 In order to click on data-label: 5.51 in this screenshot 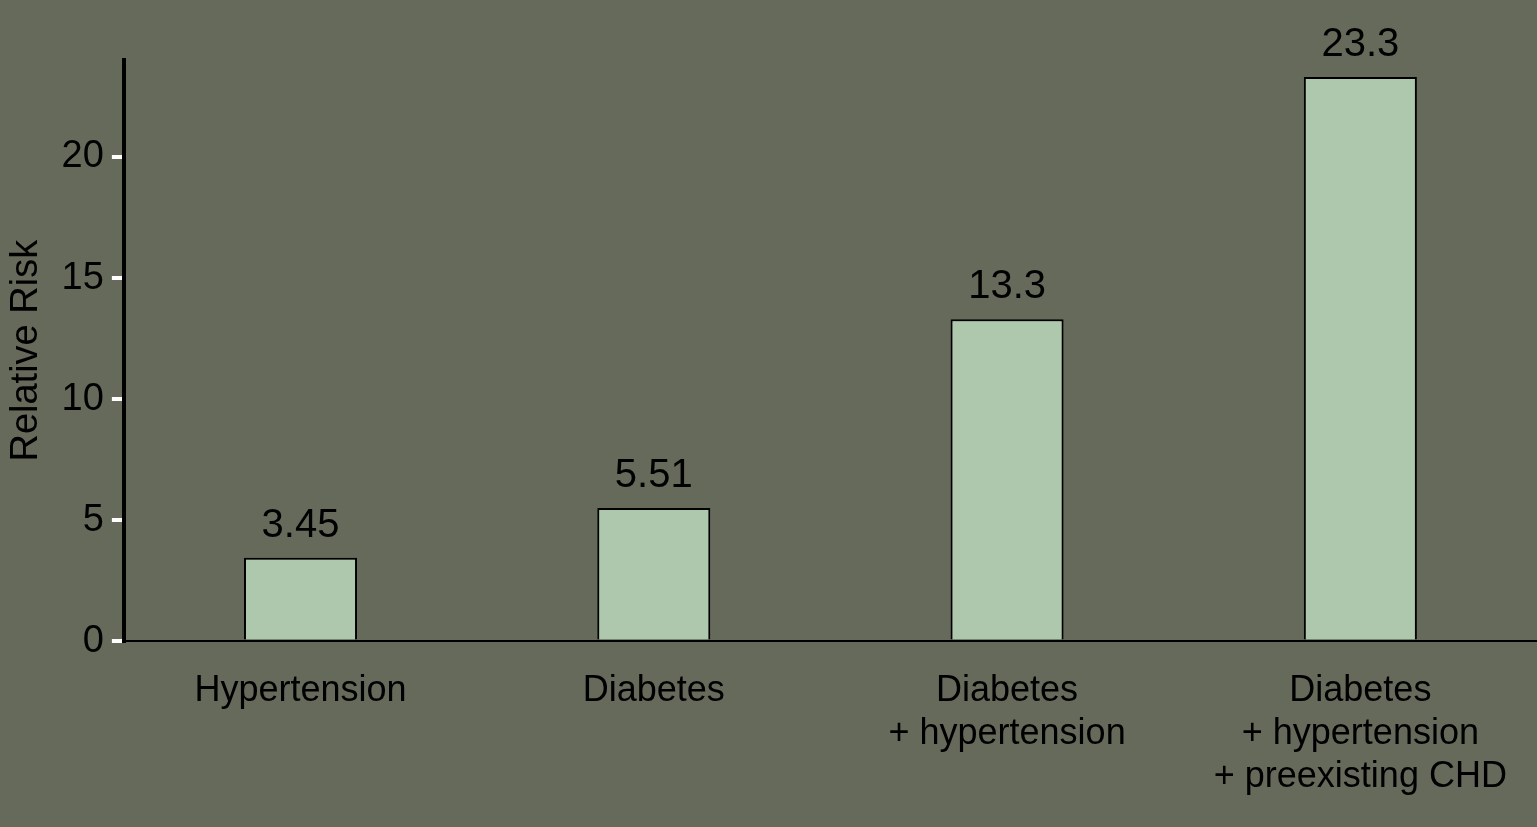, I will do `click(653, 472)`.